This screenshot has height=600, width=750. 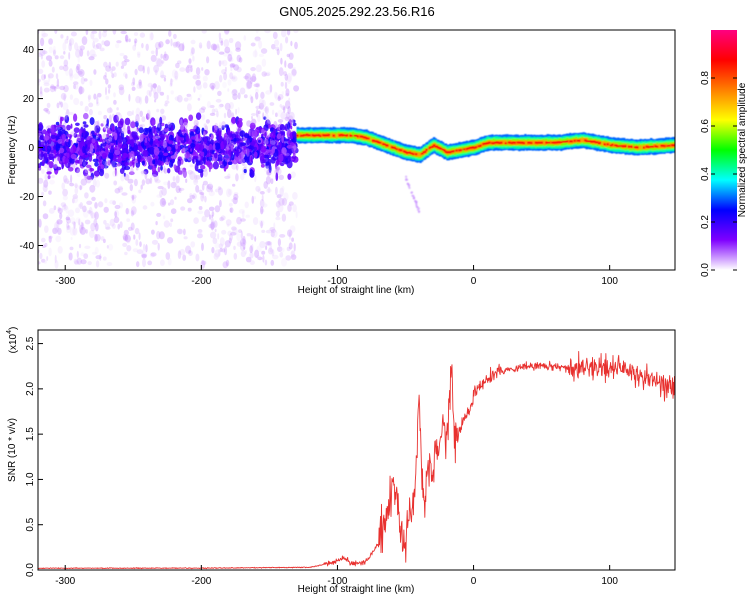 I want to click on colorbar-tick-label: 0.6, so click(x=705, y=126).